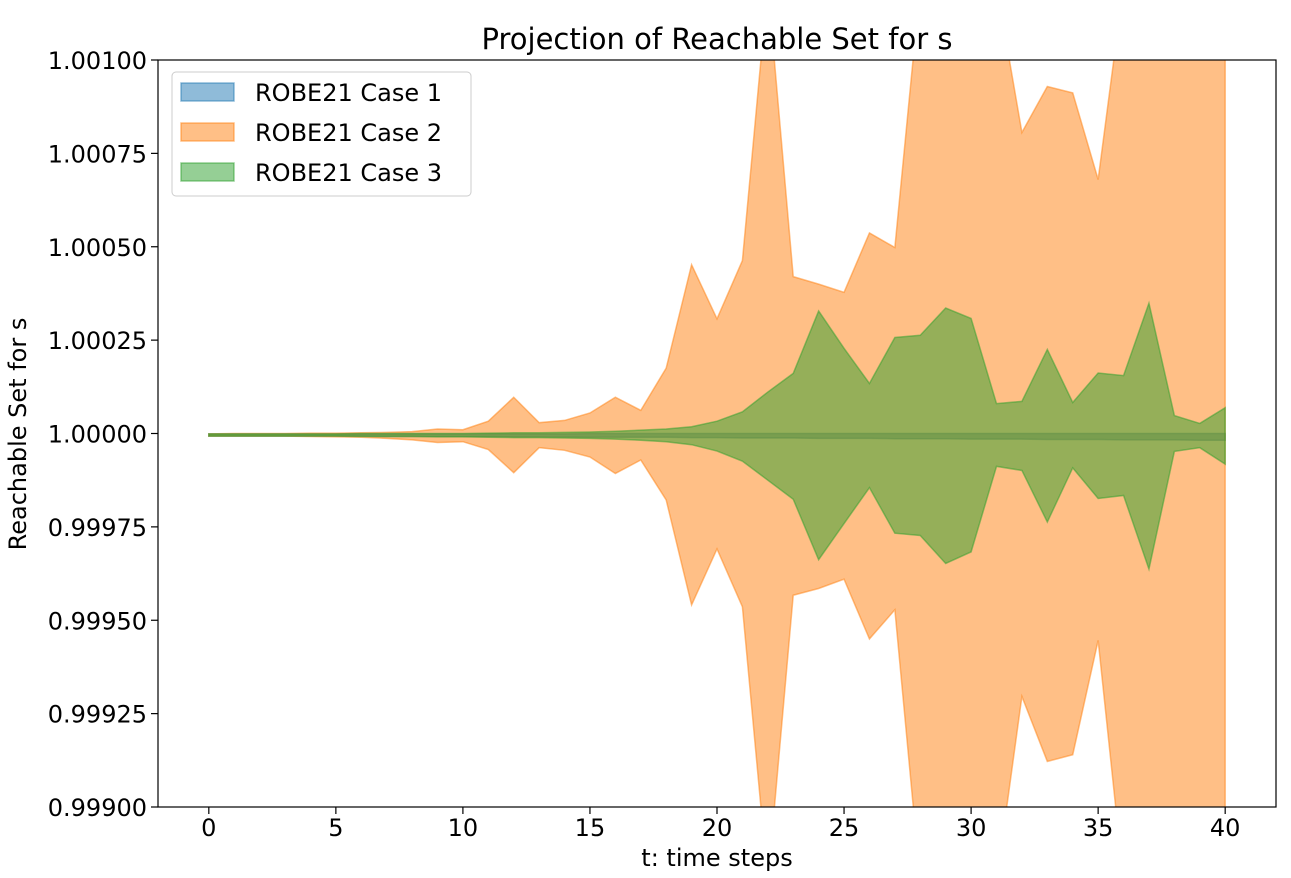  Describe the element at coordinates (1225, 828) in the screenshot. I see `x-tick-label: 40` at that location.